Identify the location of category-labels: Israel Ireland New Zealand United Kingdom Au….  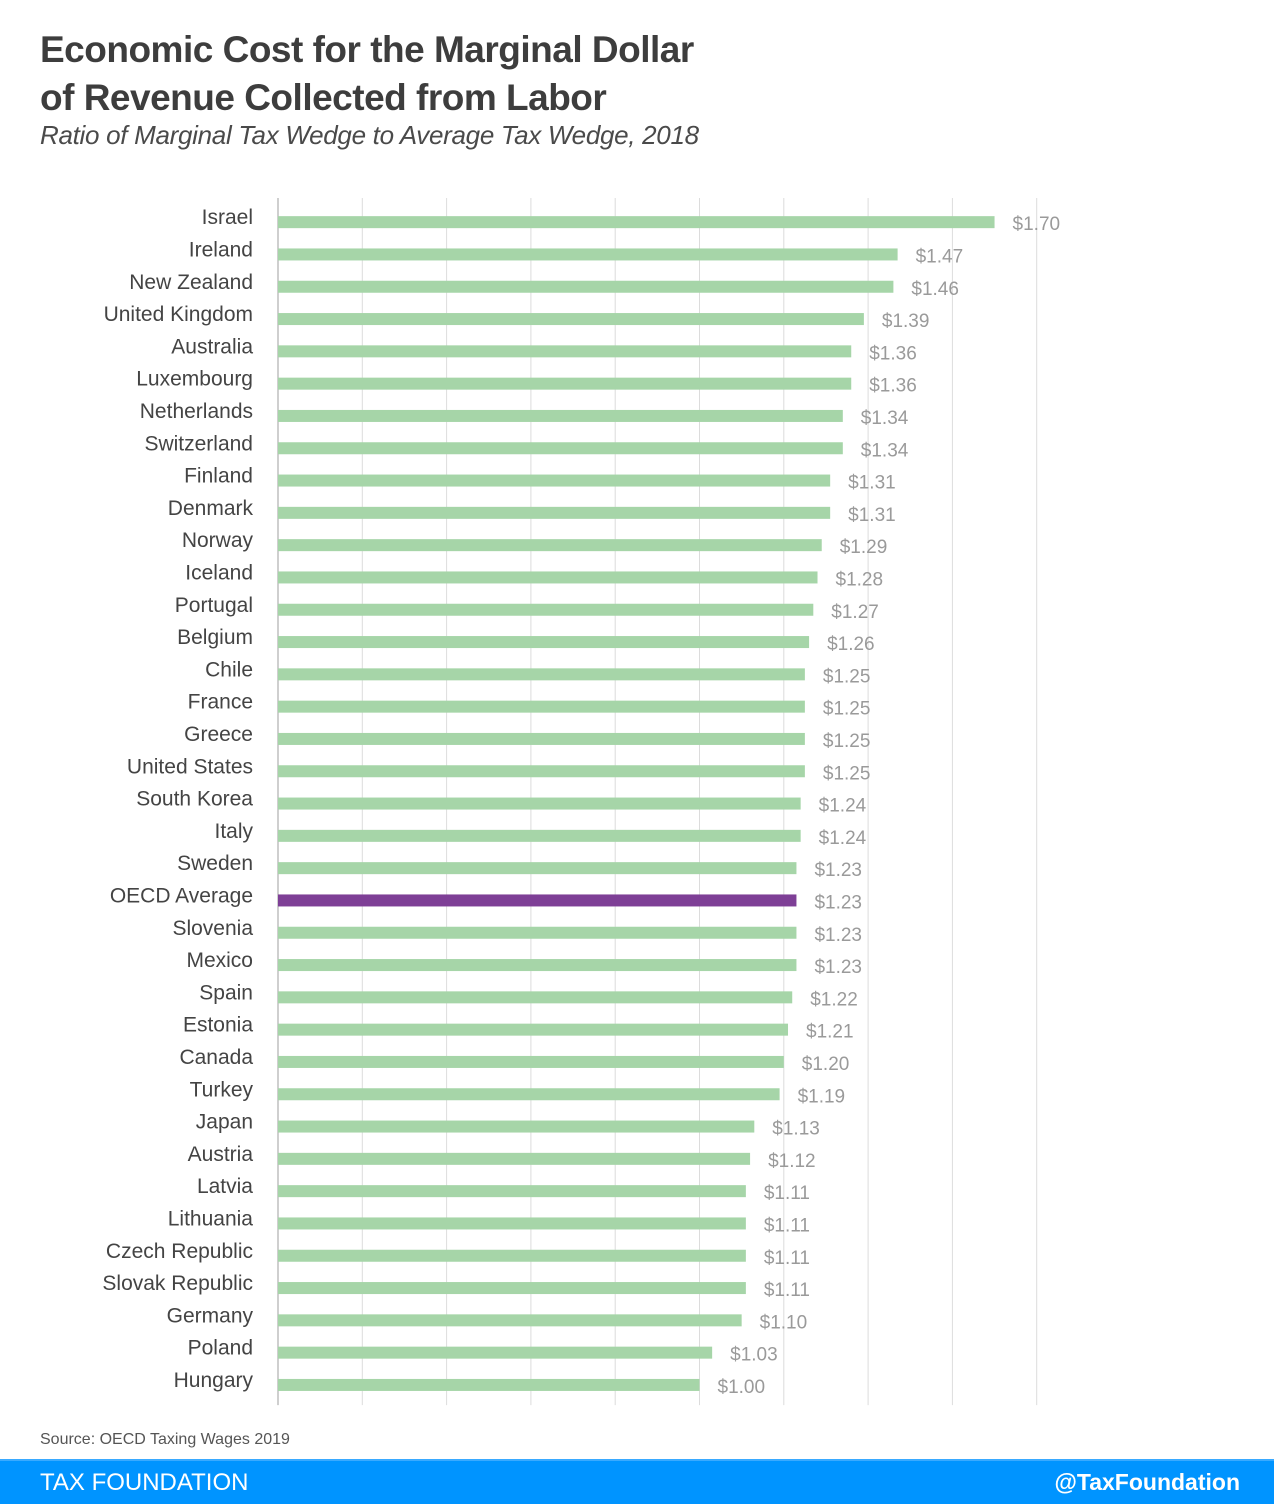
(177, 799).